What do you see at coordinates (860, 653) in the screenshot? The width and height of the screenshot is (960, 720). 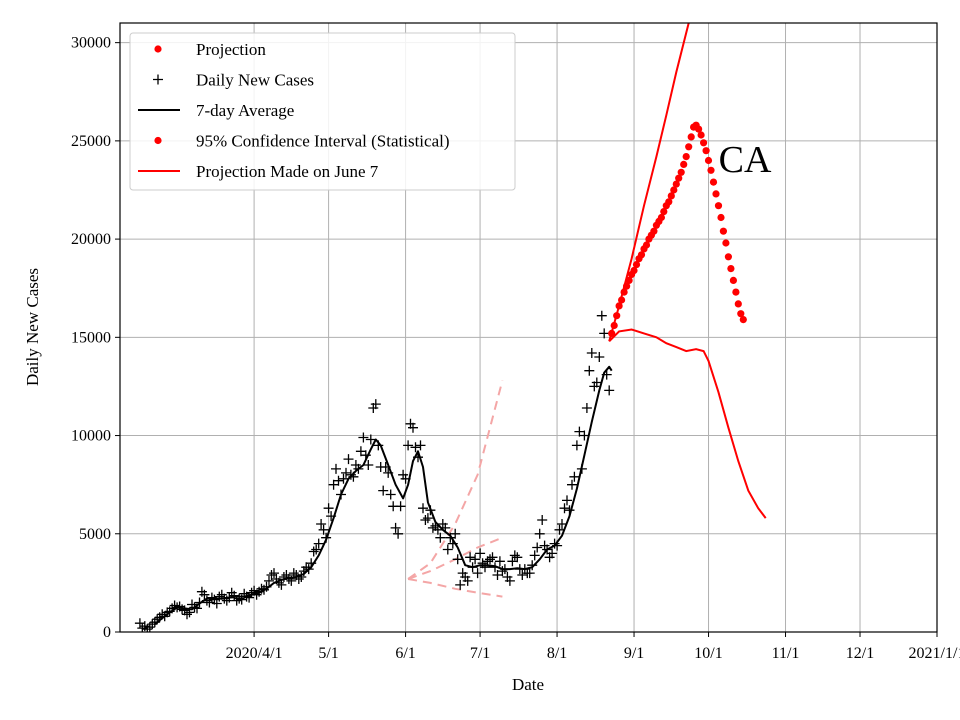 I see `x-tick-label: 12/1` at bounding box center [860, 653].